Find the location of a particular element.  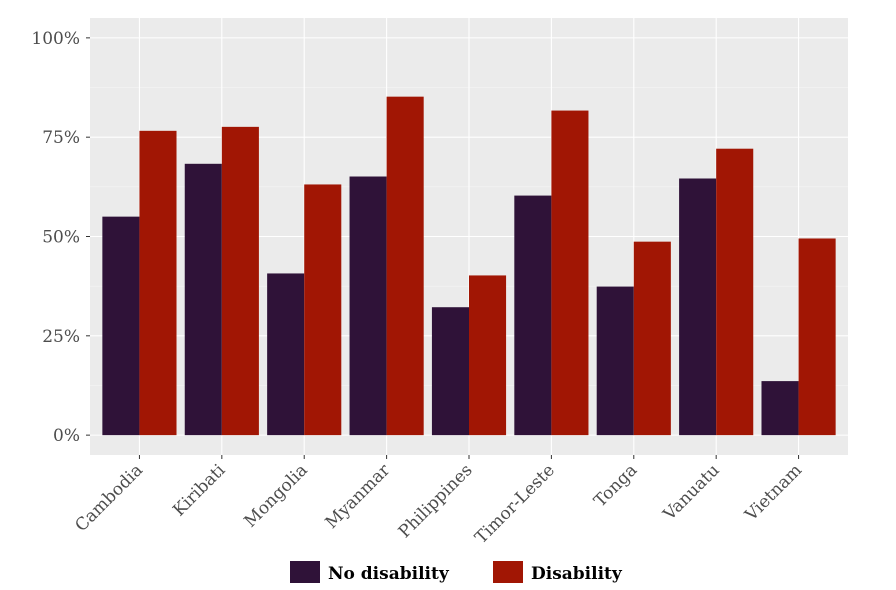

x-tick-label: Vanuatu is located at coordinates (691, 492).